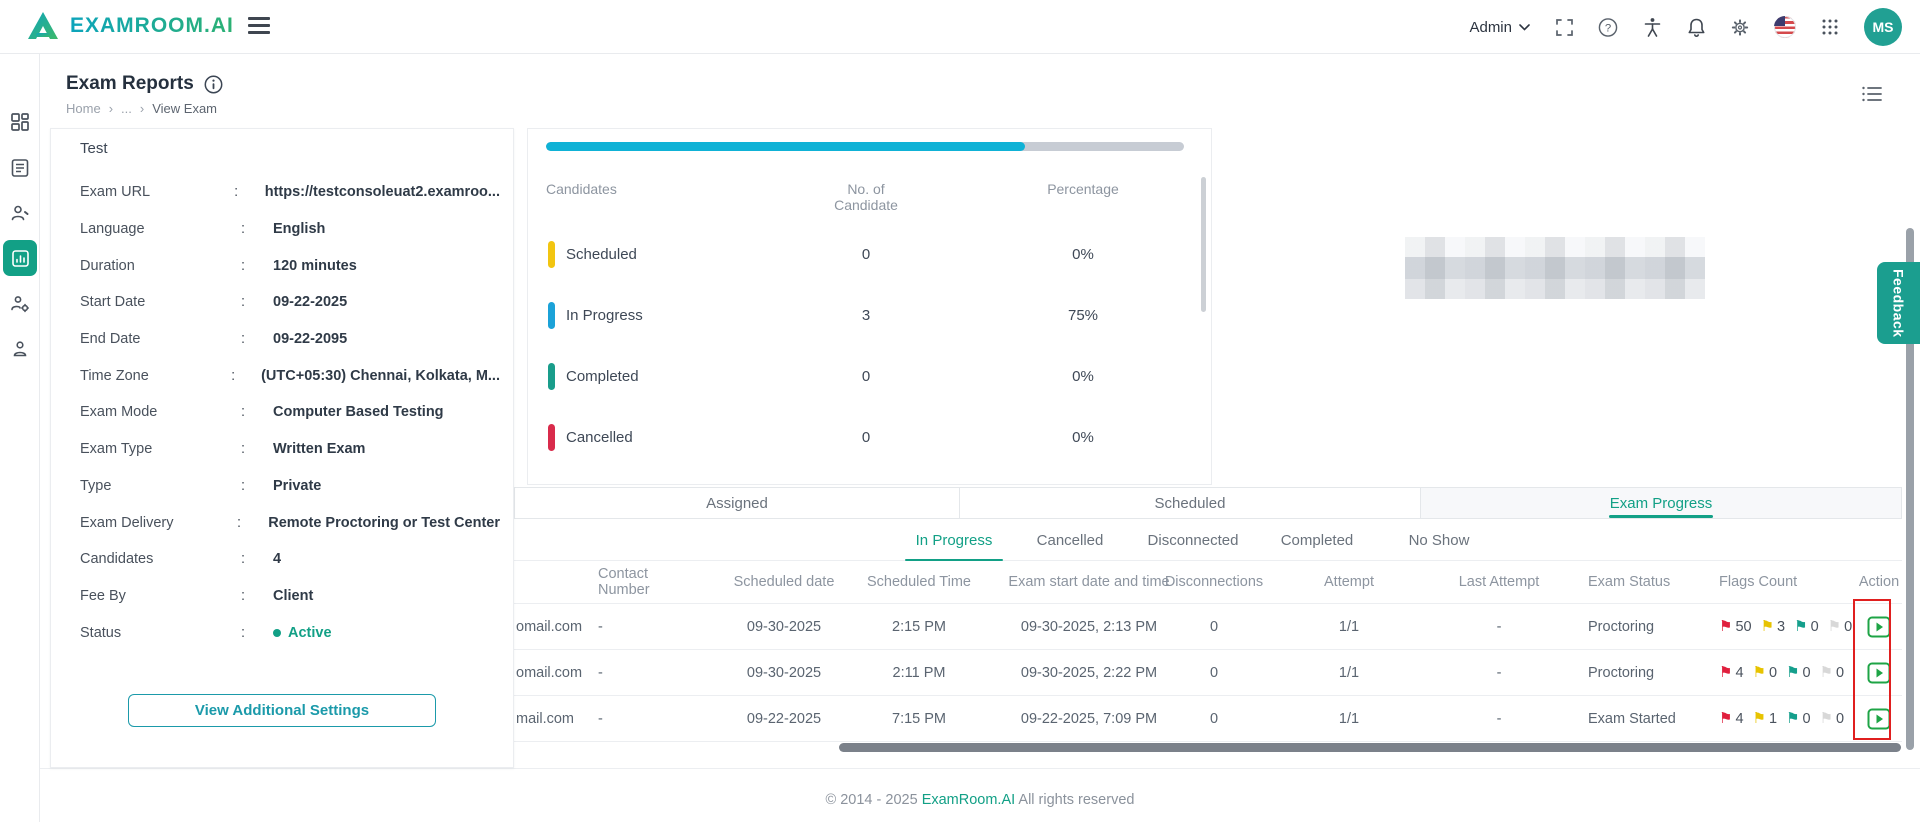 This screenshot has height=822, width=1920. Describe the element at coordinates (83, 108) in the screenshot. I see `breadcrumb-home: Home` at that location.